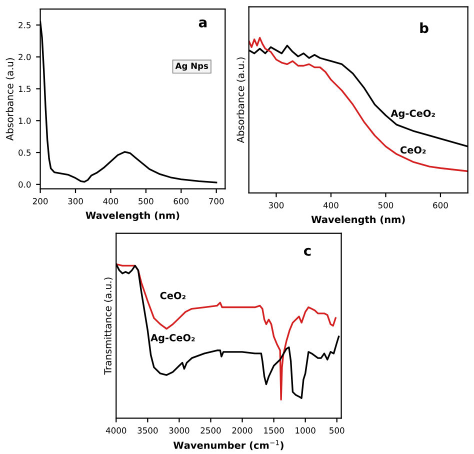  I want to click on text: b, so click(424, 28).